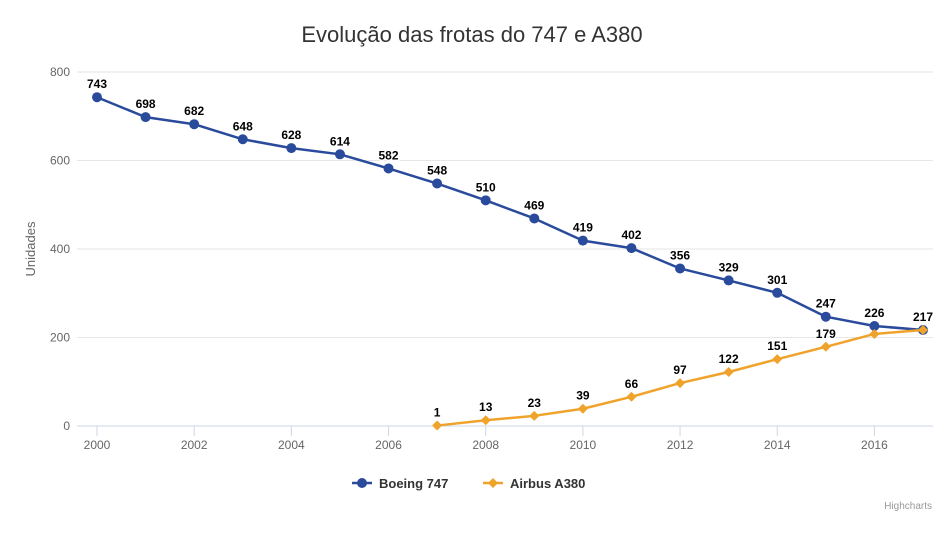  Describe the element at coordinates (777, 346) in the screenshot. I see `data-label: 151` at that location.